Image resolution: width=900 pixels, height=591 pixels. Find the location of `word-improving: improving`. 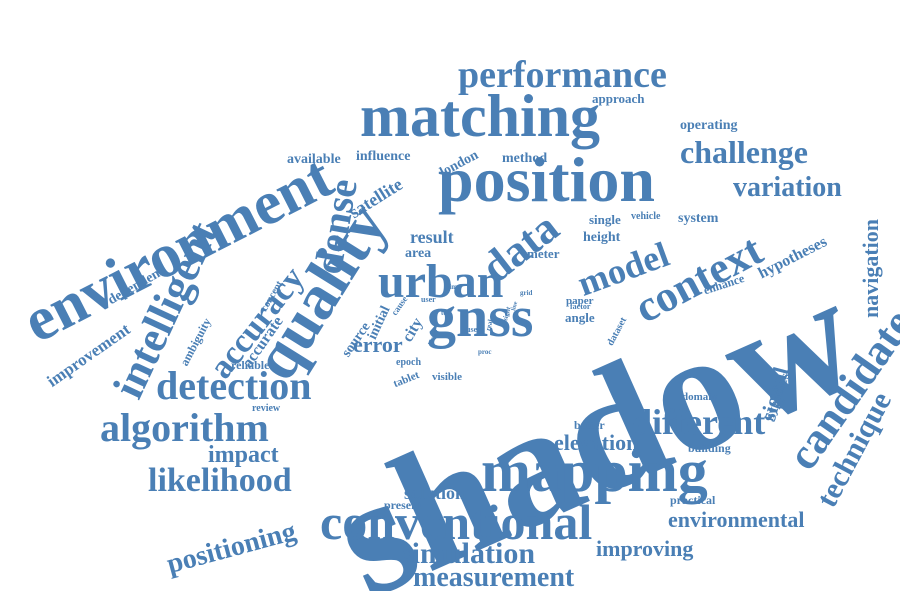

word-improving: improving is located at coordinates (644, 549).